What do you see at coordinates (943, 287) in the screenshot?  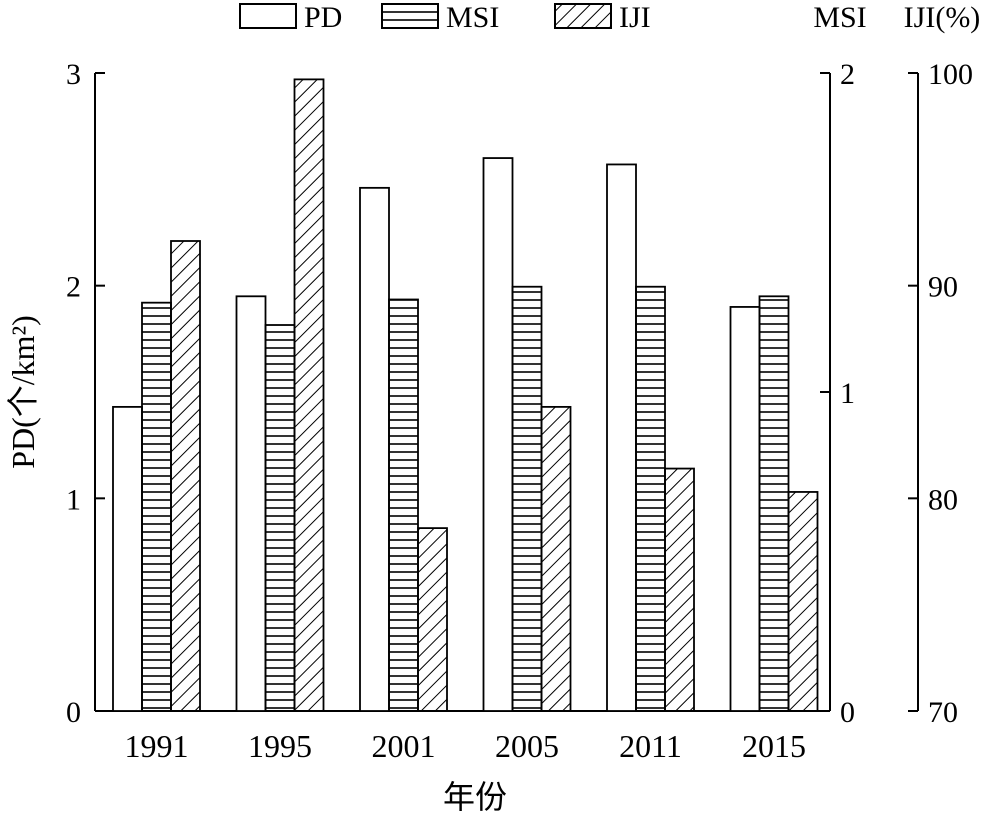 I see `right2-tick-label: 90` at bounding box center [943, 287].